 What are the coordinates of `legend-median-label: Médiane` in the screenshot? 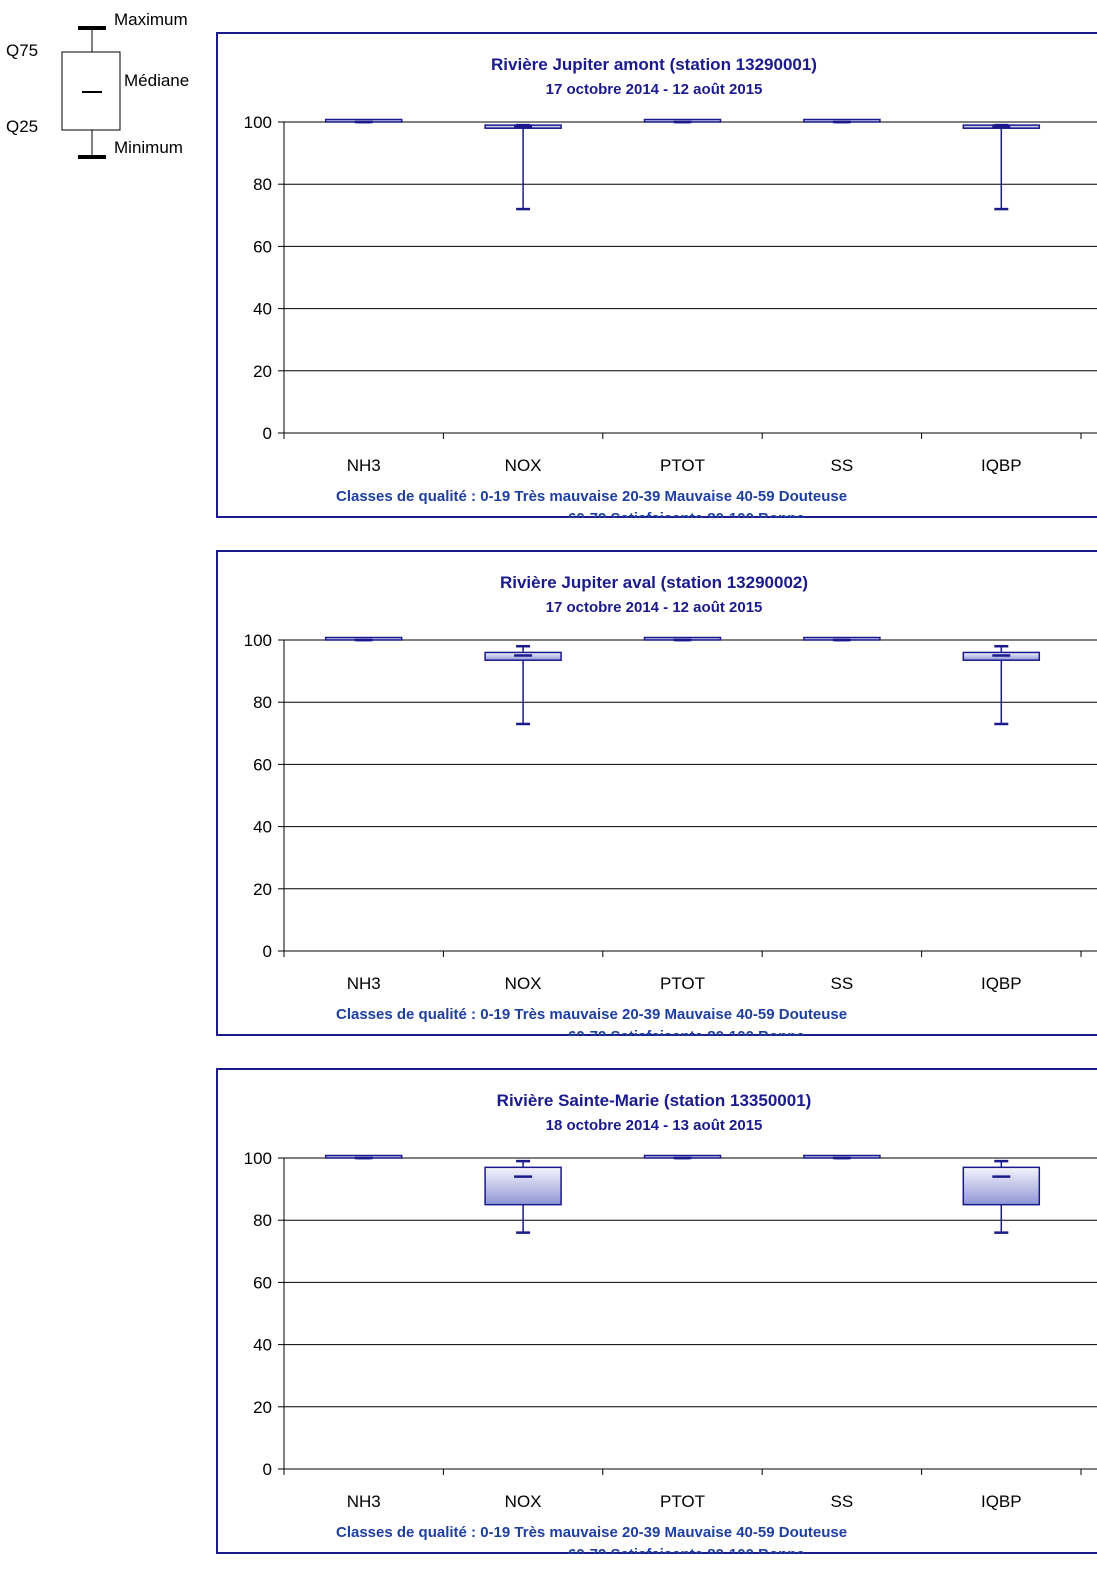 It's located at (156, 80).